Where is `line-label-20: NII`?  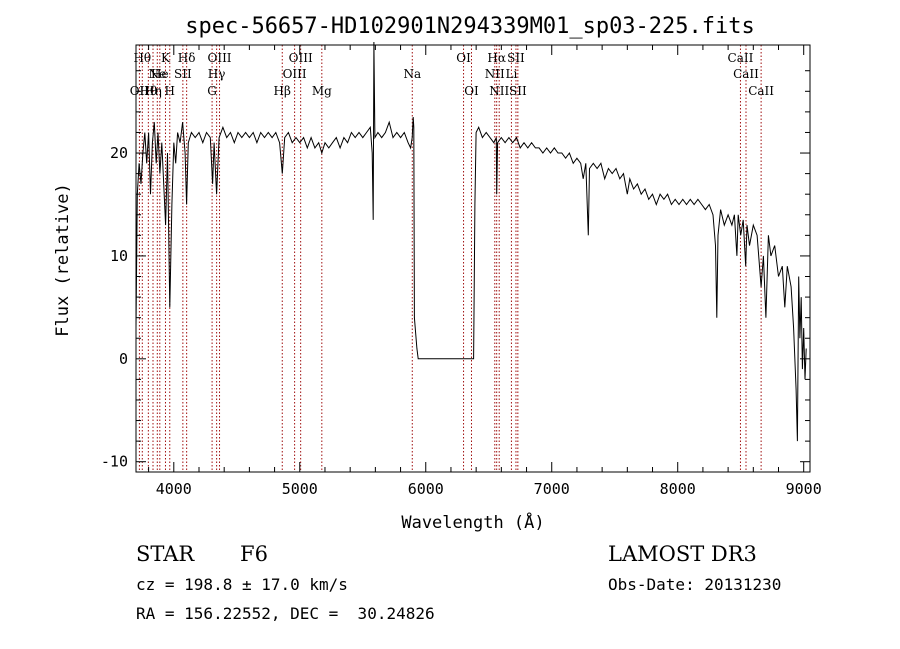
line-label-20: NII is located at coordinates (495, 74).